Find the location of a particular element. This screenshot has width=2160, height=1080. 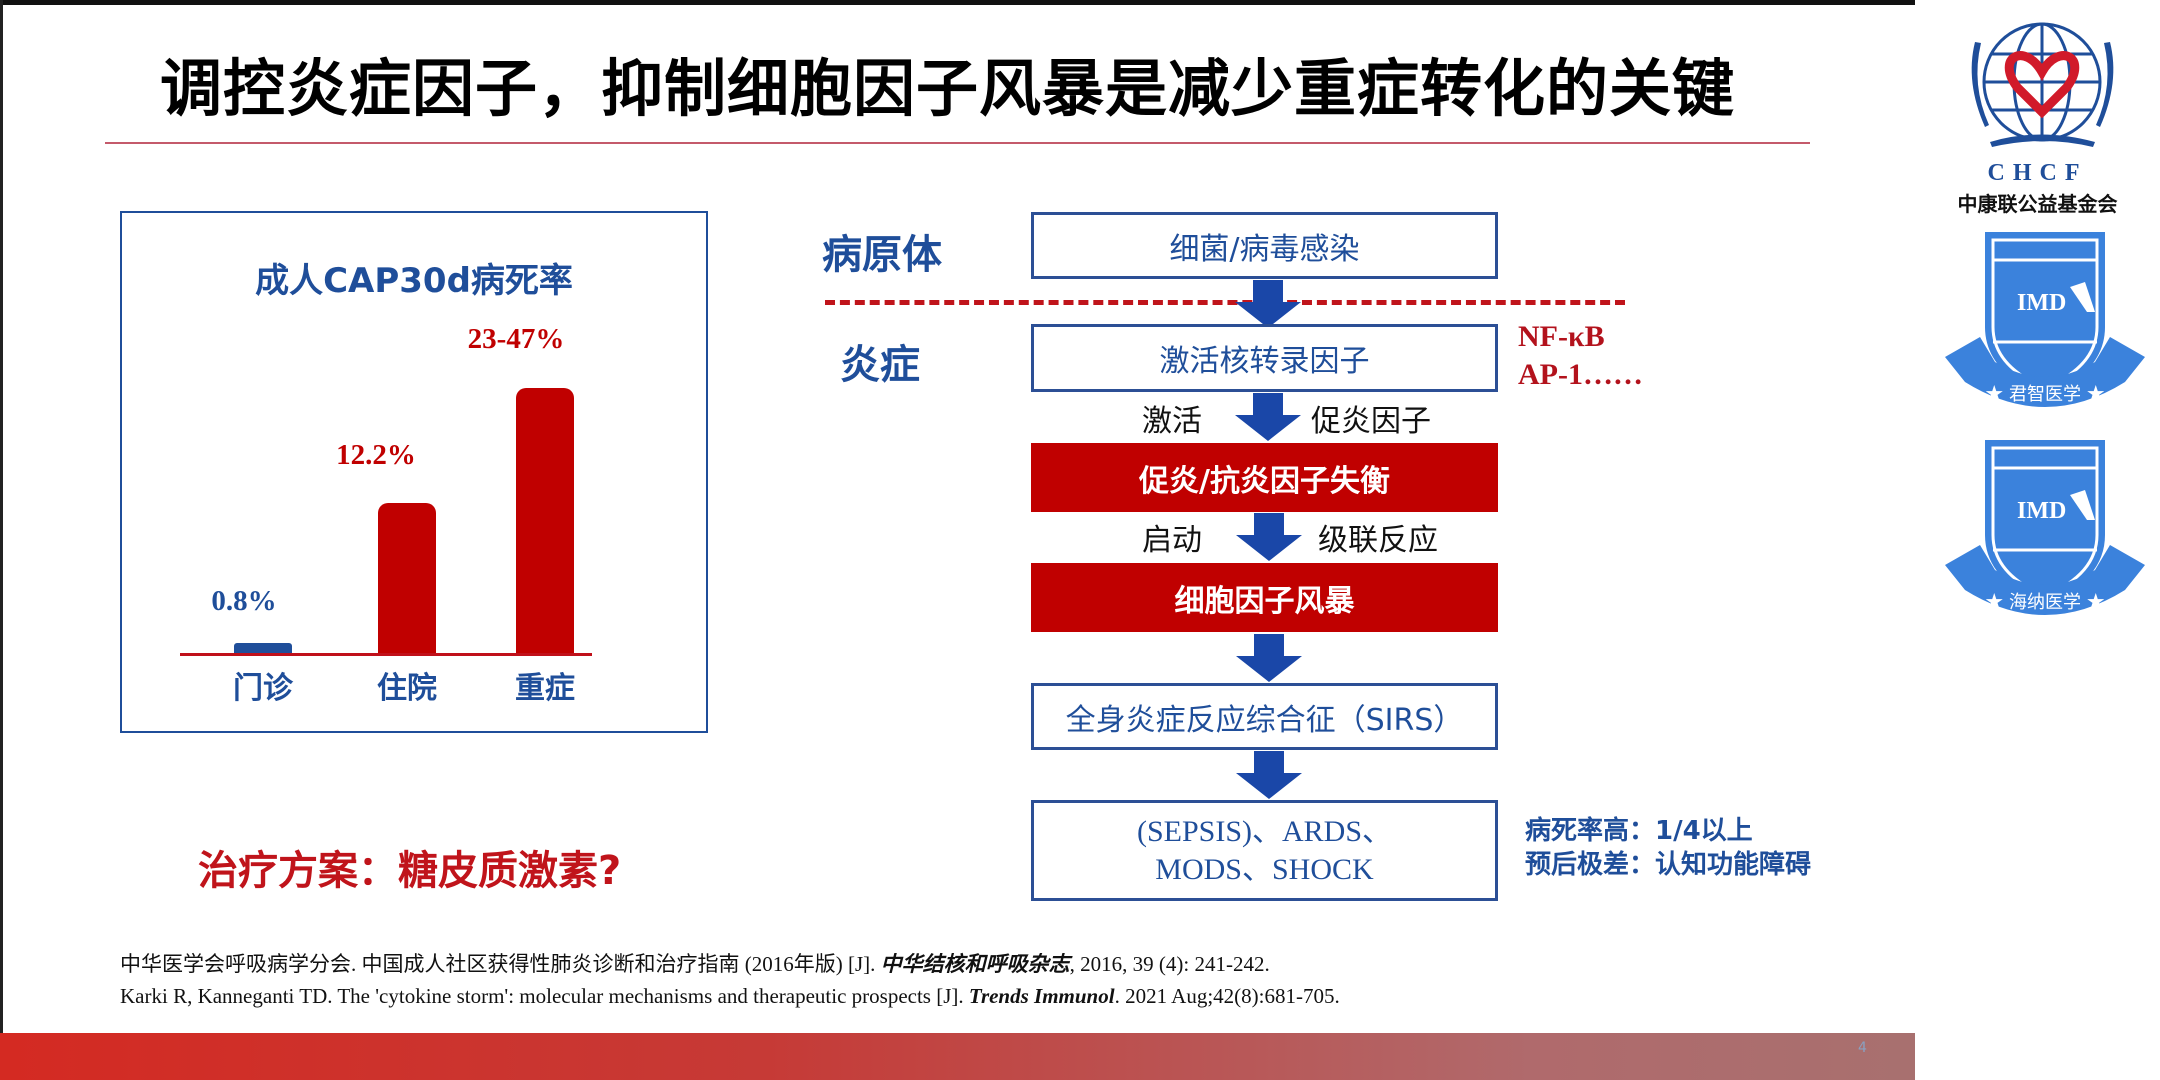

arrow-label-initiate: 启动 is located at coordinates (1172, 540).